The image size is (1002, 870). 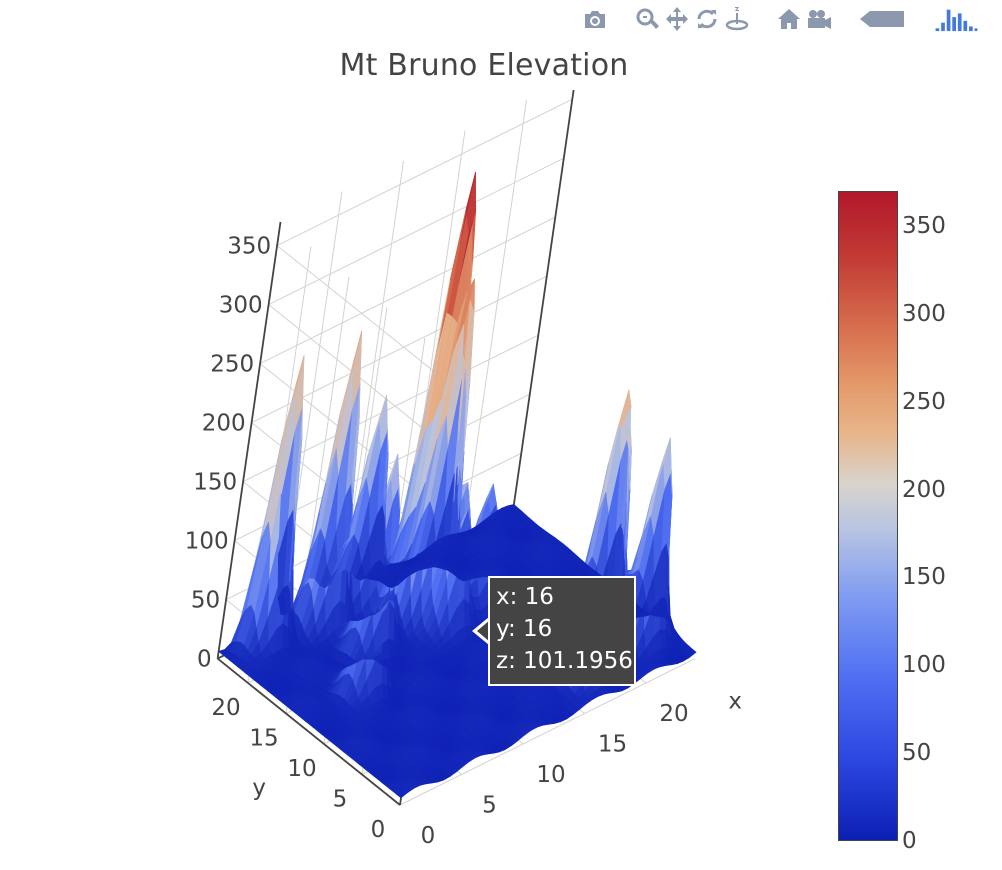 What do you see at coordinates (207, 542) in the screenshot?
I see `z-tick-label: 100` at bounding box center [207, 542].